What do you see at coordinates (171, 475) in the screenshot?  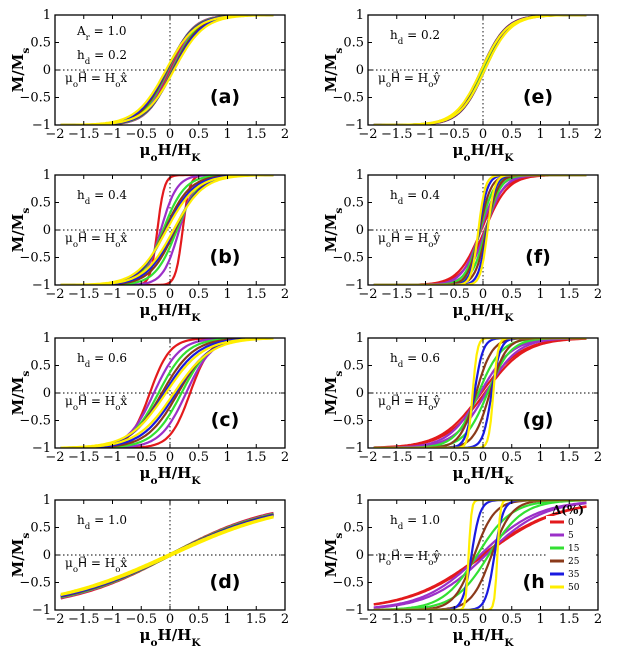 I see `x-axis-label: μoH/HK` at bounding box center [171, 475].